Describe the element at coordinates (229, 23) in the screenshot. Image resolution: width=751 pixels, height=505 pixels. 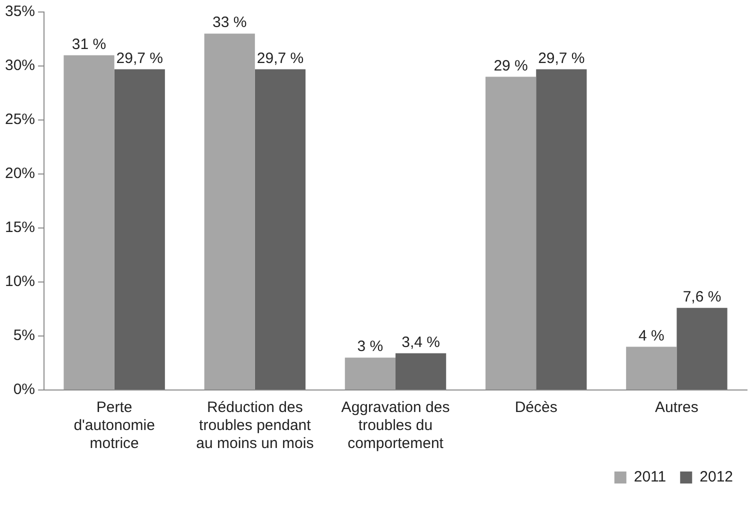
I see `data-label: 33 %` at that location.